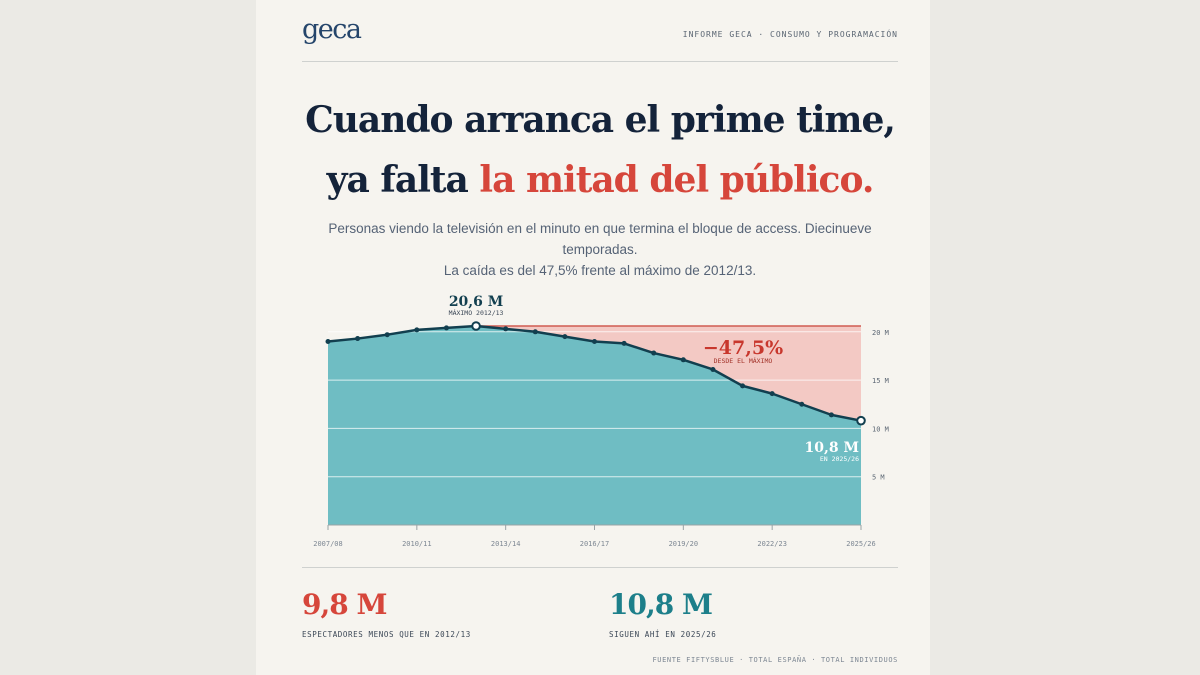  What do you see at coordinates (476, 302) in the screenshot?
I see `max-value-label: 20,6 M` at bounding box center [476, 302].